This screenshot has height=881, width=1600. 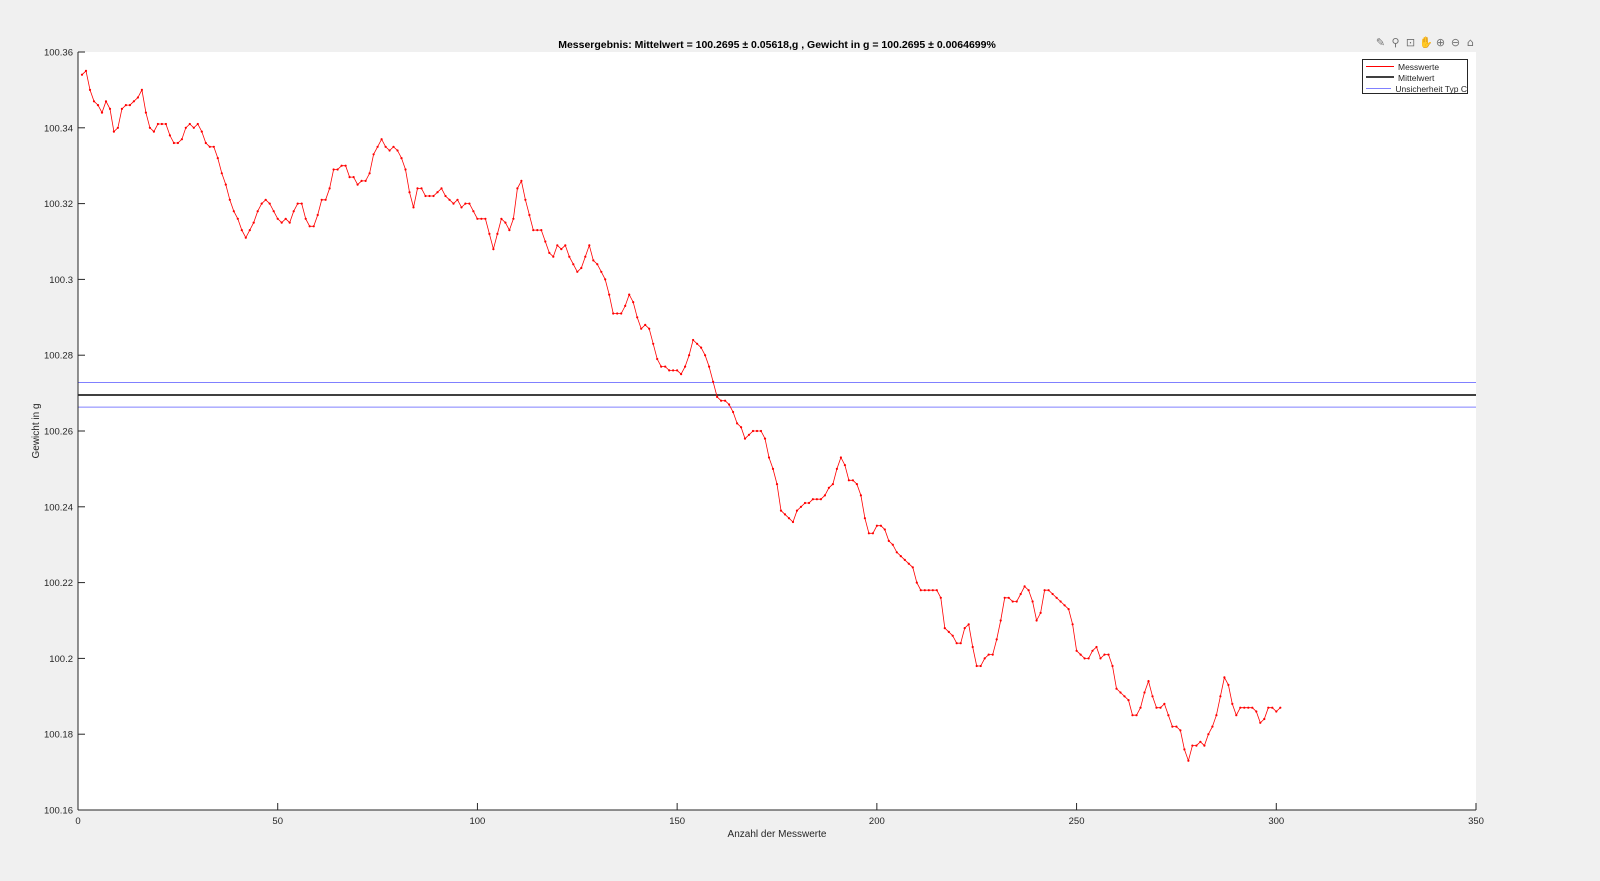 I want to click on pan-hand-icon: ✋, so click(x=1426, y=42).